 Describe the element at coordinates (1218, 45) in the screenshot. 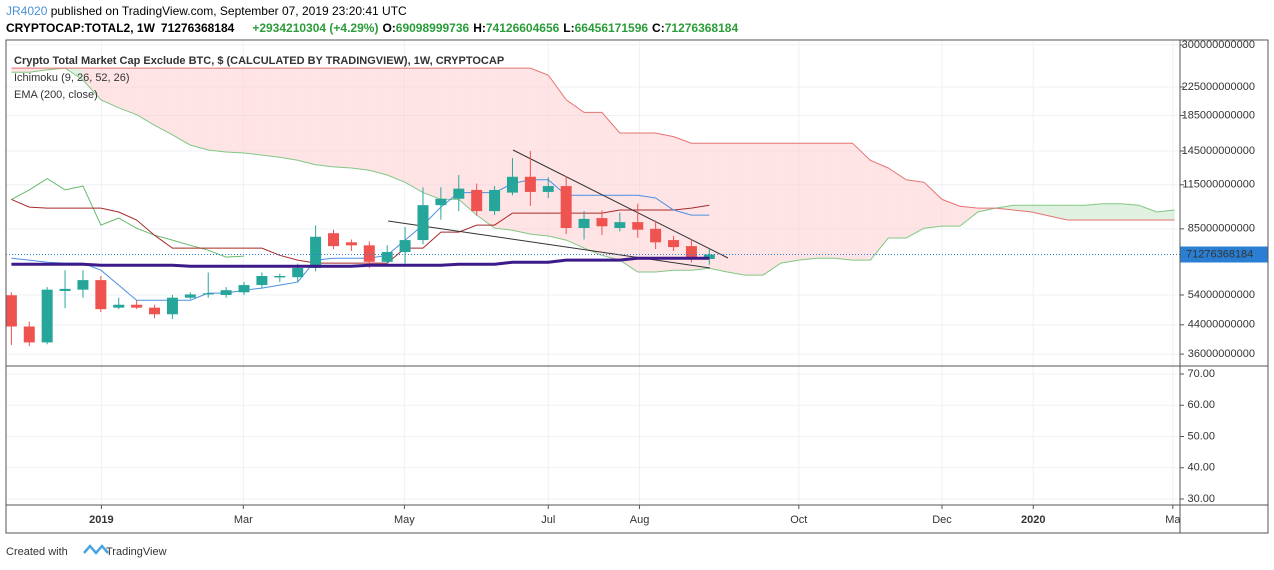

I see `y-tick-label: 300000000000` at that location.